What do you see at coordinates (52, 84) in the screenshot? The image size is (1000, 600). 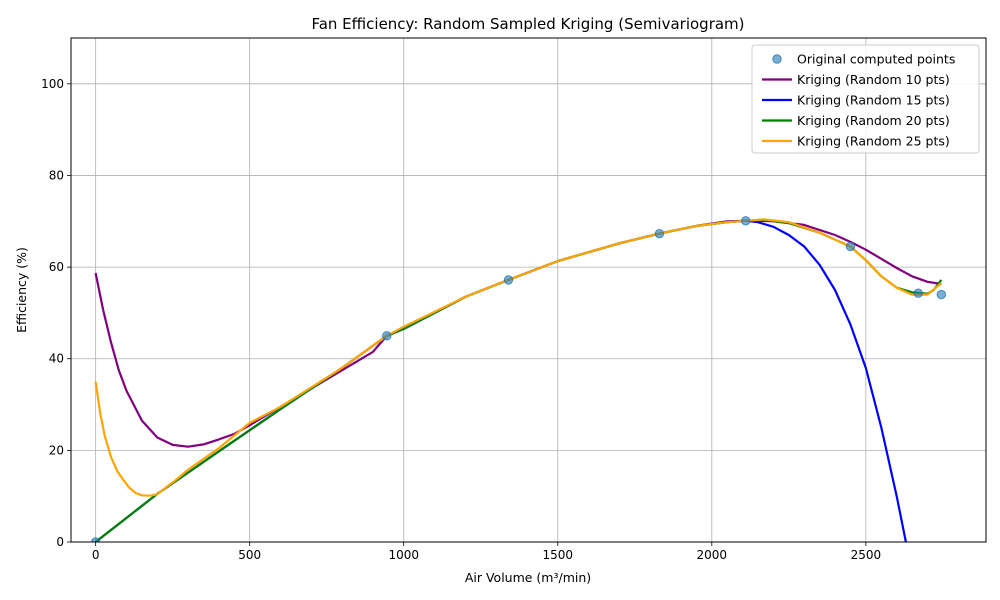 I see `y-tick-label: 100` at bounding box center [52, 84].